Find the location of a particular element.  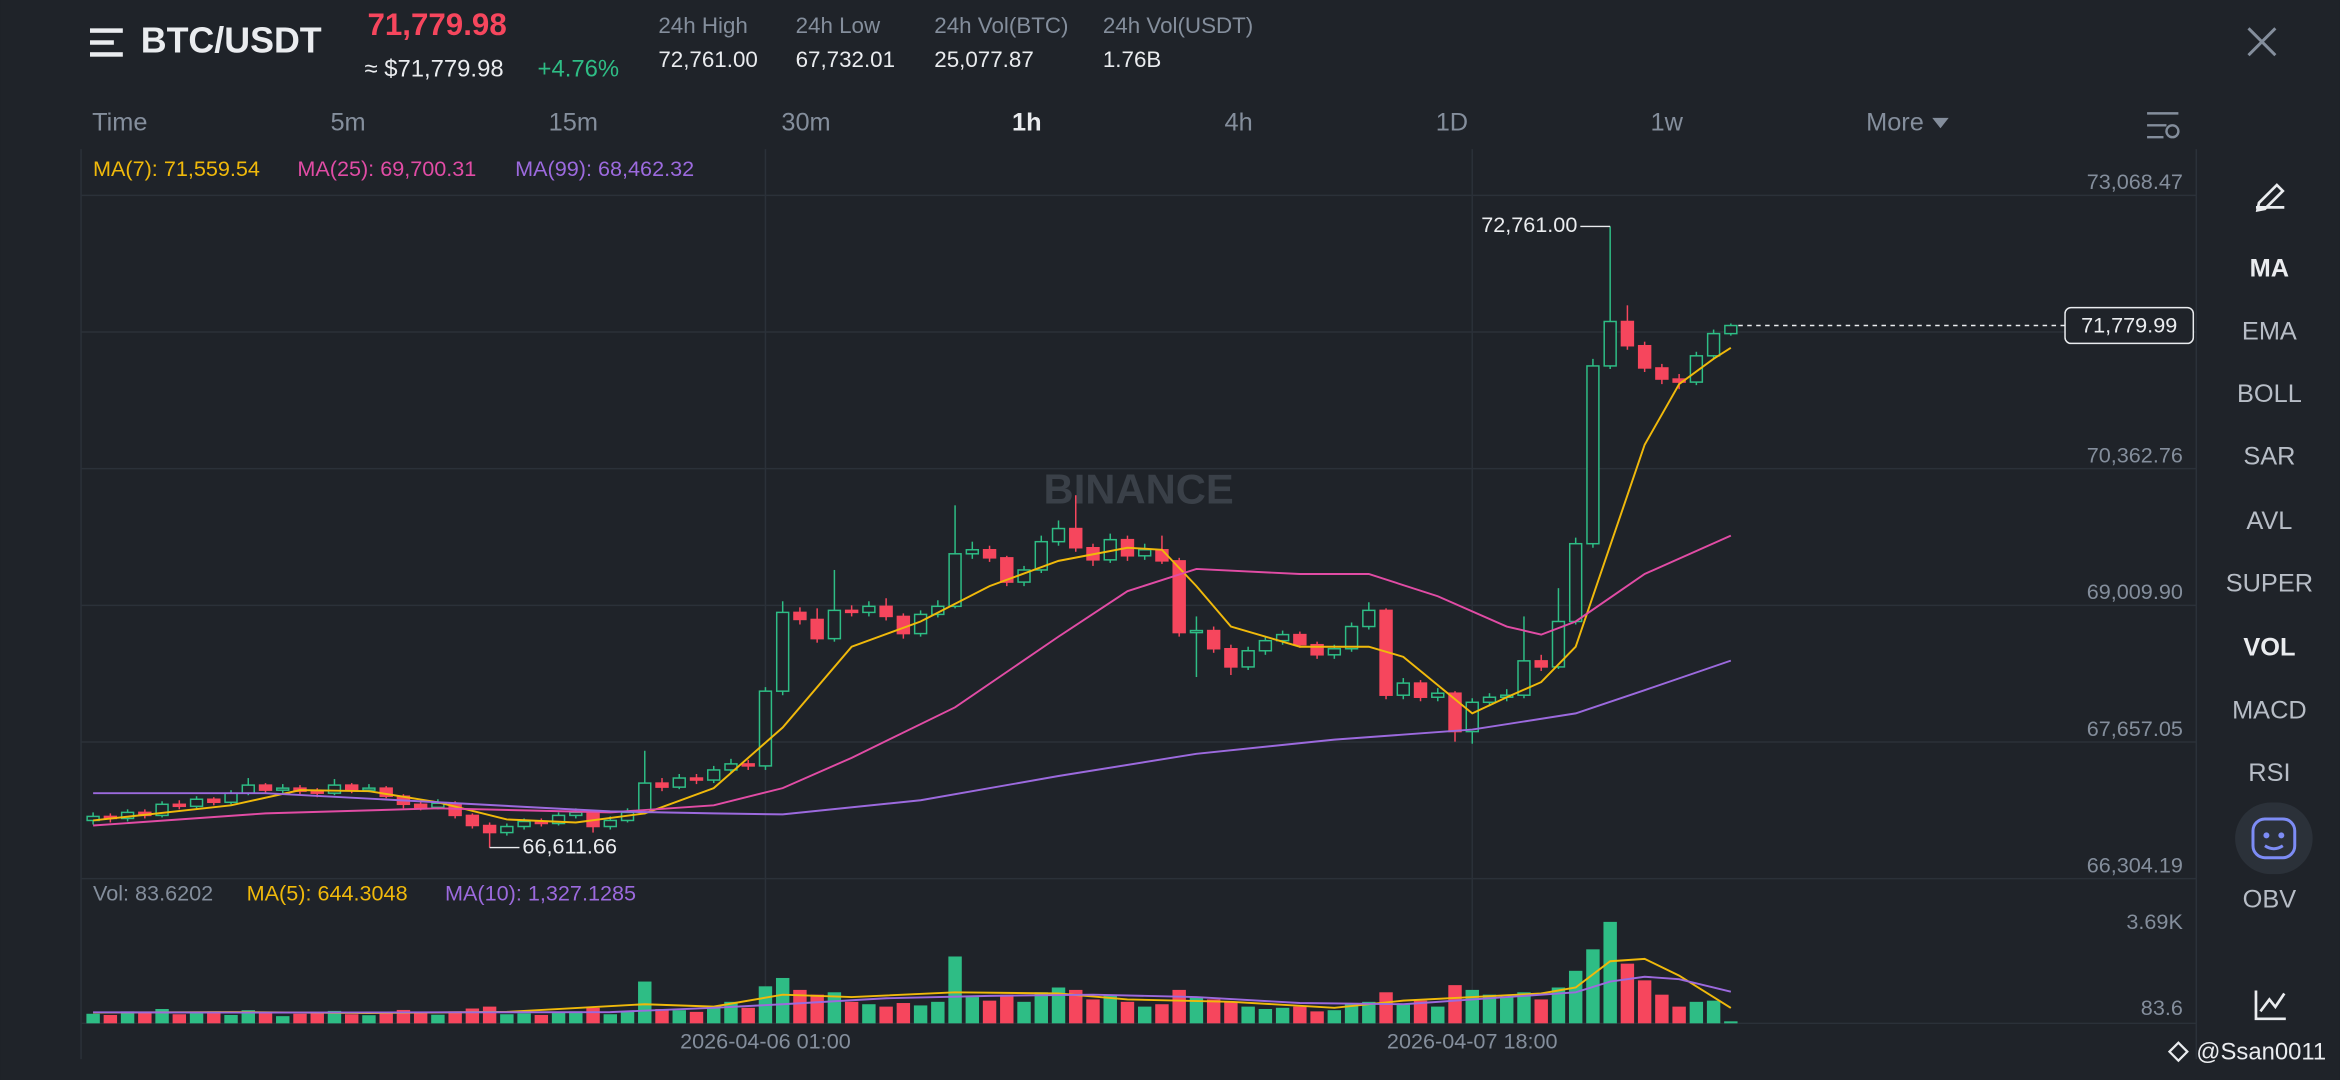

stat-label: 24h Vol(USDT) is located at coordinates (1178, 25).